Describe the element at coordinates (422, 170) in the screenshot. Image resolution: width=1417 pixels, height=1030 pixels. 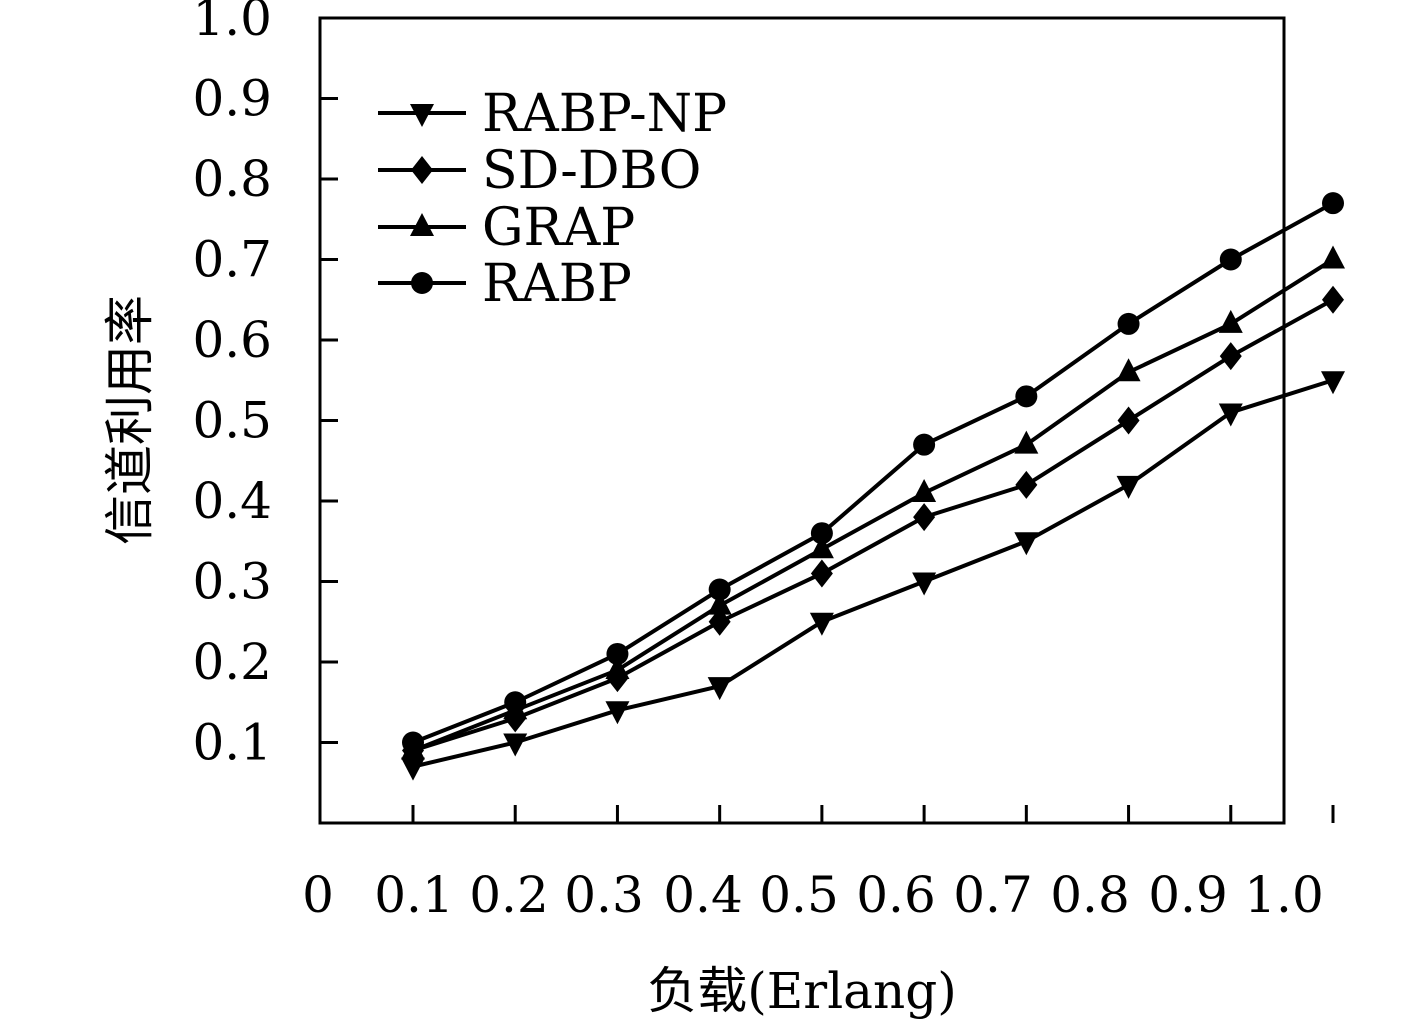
I see `legend-marker-sd-dbo` at that location.